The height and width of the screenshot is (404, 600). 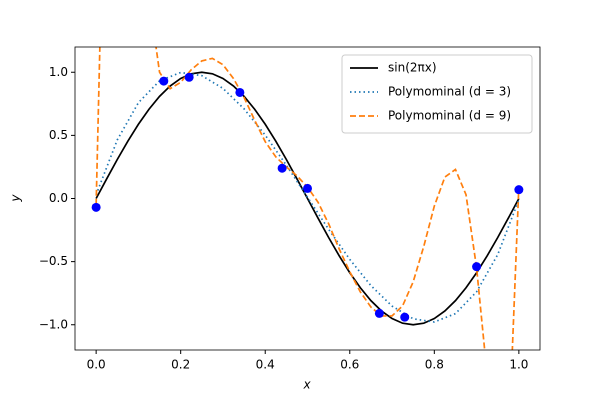 What do you see at coordinates (96, 365) in the screenshot?
I see `x-tick-label: 0.0` at bounding box center [96, 365].